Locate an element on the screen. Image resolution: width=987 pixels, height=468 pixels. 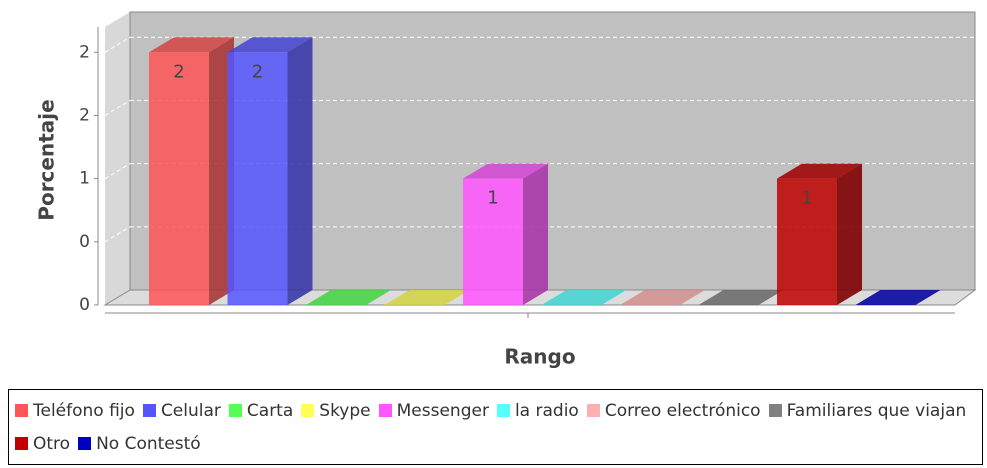
legend-label: Messenger is located at coordinates (442, 410).